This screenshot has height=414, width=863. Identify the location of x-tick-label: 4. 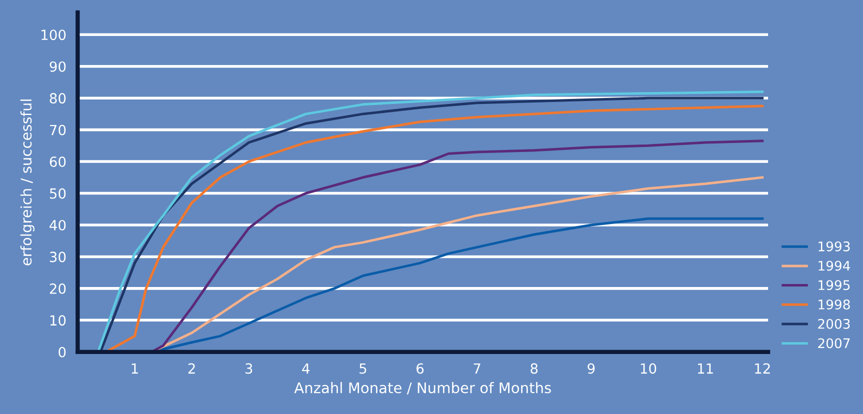
(306, 368).